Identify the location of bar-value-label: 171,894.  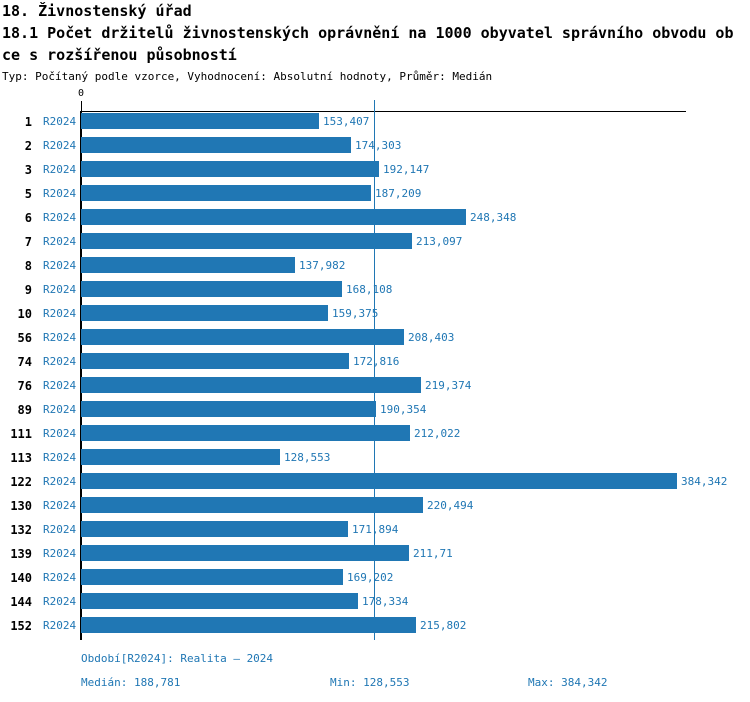
(375, 529).